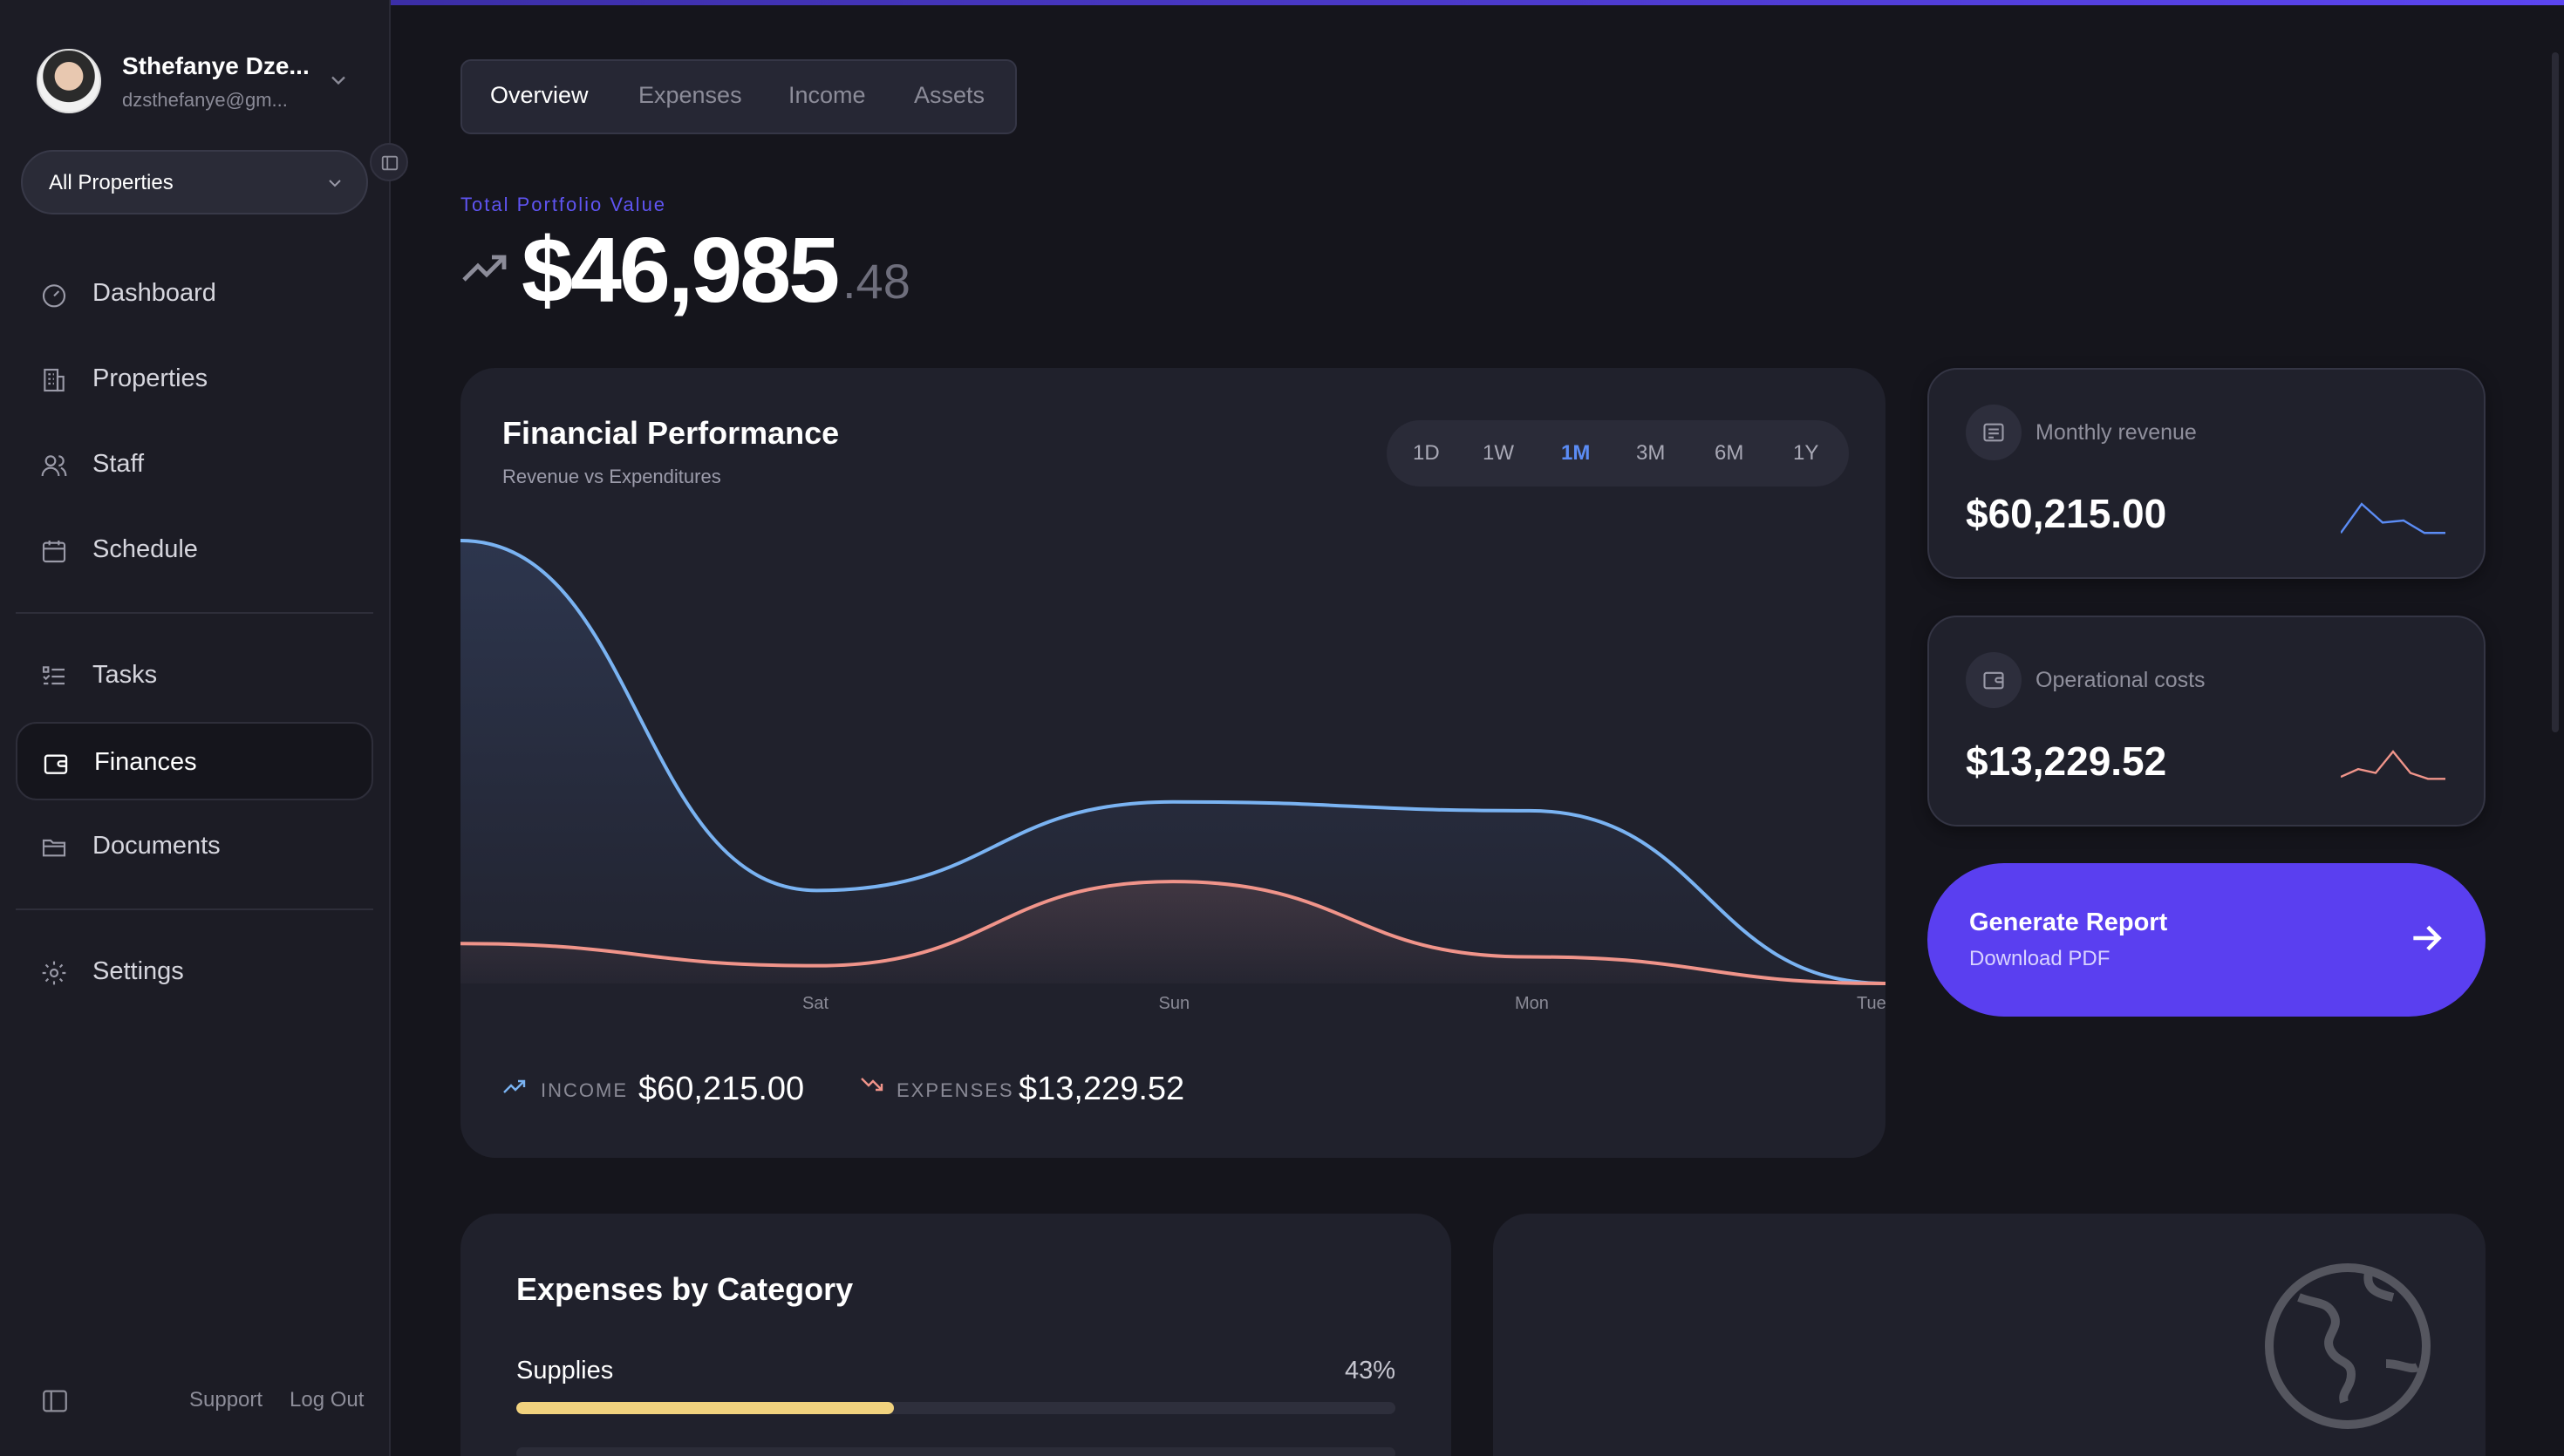 The width and height of the screenshot is (2564, 1456). What do you see at coordinates (2555, 392) in the screenshot?
I see `scrollbar` at bounding box center [2555, 392].